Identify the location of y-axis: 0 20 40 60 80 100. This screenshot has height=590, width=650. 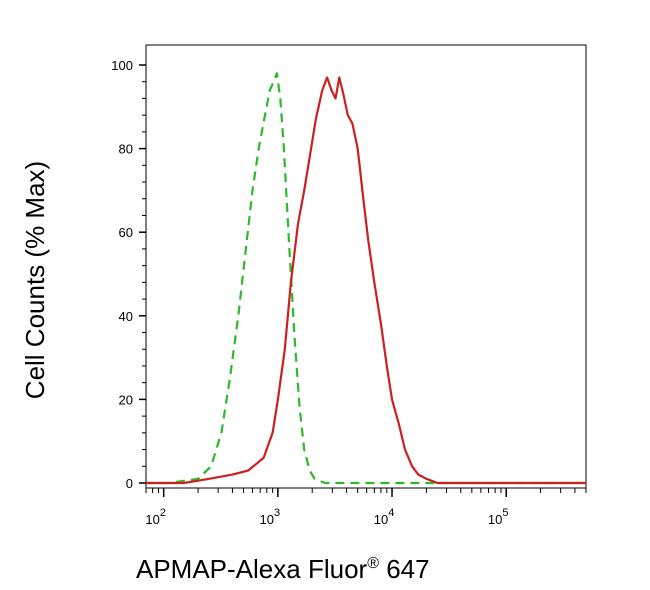
(128, 274).